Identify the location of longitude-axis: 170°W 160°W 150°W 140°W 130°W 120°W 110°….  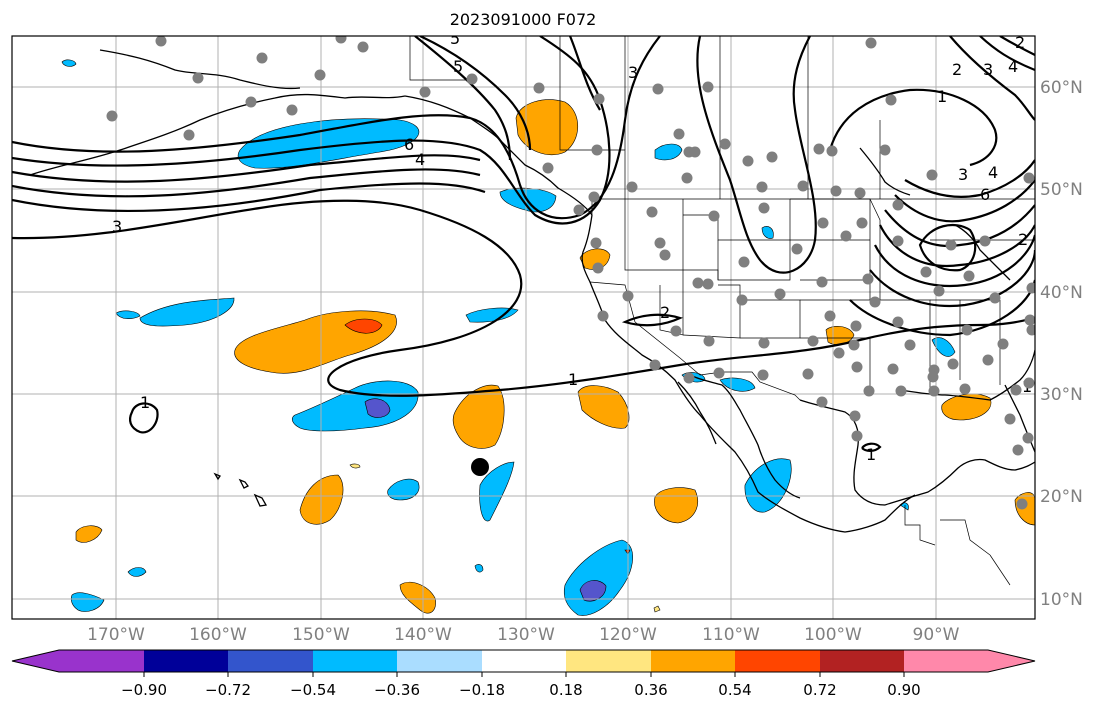
(523, 635).